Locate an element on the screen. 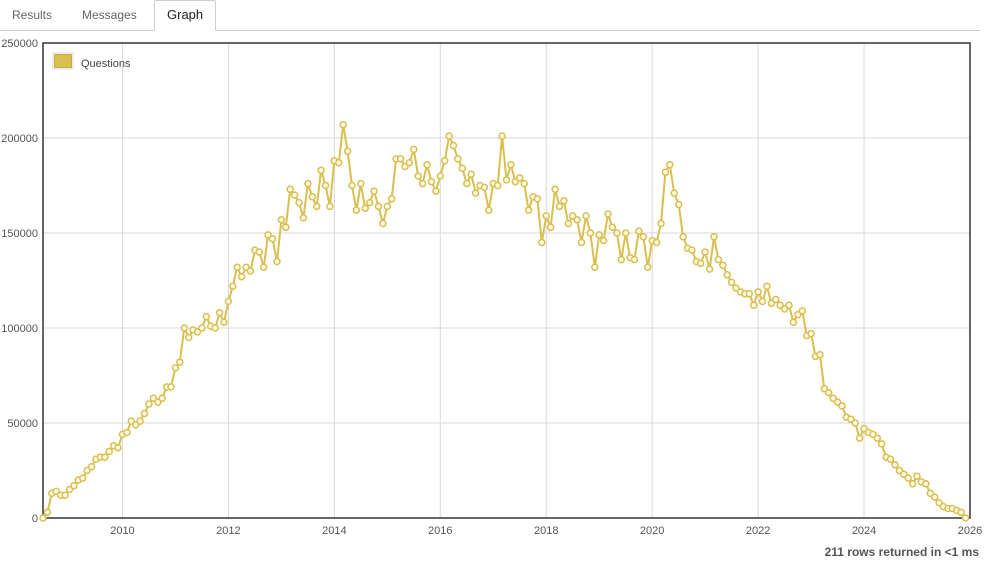 The image size is (999, 565). legend-swatch is located at coordinates (63, 61).